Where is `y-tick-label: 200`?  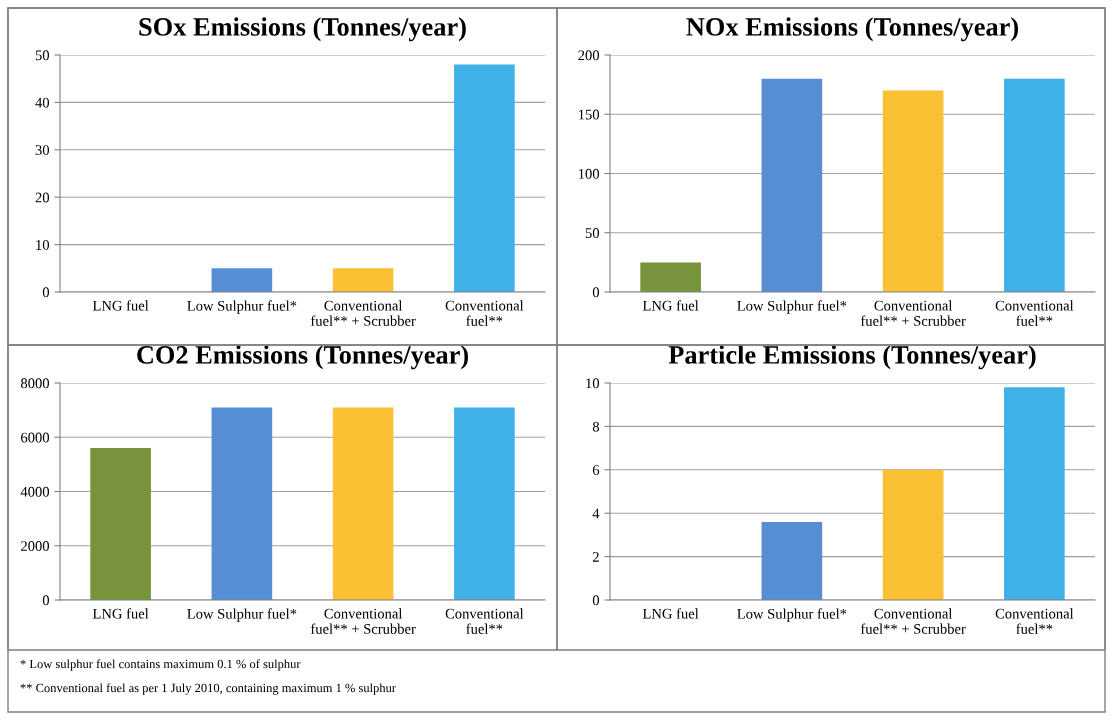
y-tick-label: 200 is located at coordinates (589, 55).